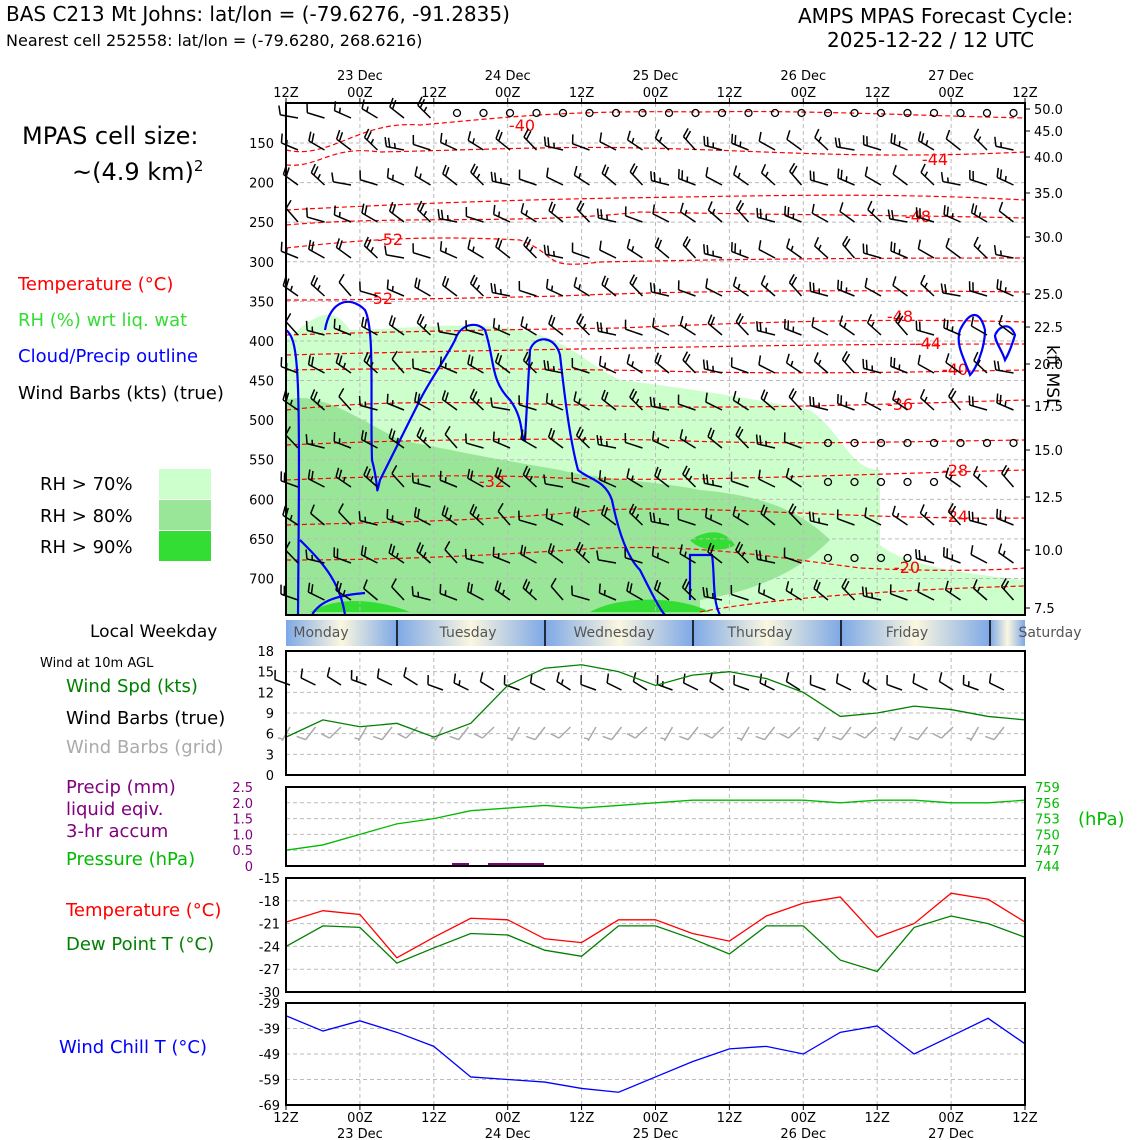 The image size is (1140, 1140). Describe the element at coordinates (270, 755) in the screenshot. I see `wind-tick-label: 3` at that location.